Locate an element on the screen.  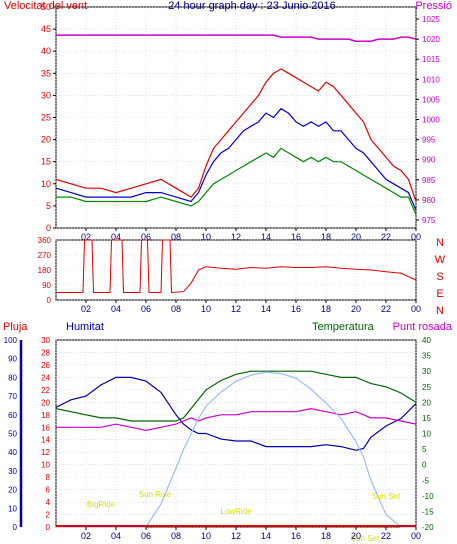
humidity-tick-label: 0 is located at coordinates (15, 527).